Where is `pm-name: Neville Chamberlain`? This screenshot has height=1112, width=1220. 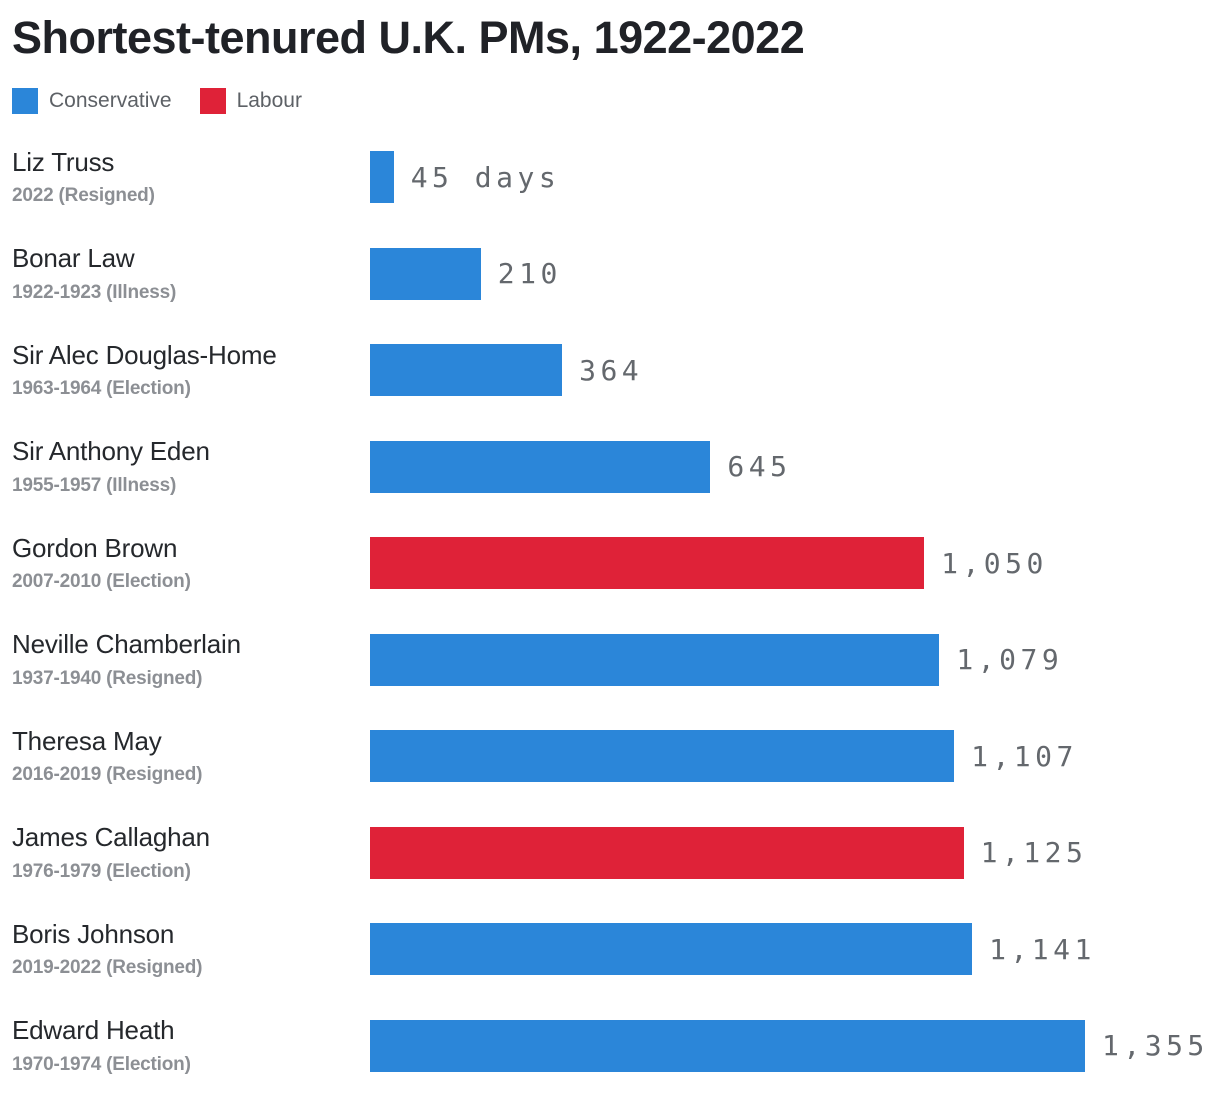 pm-name: Neville Chamberlain is located at coordinates (126, 644).